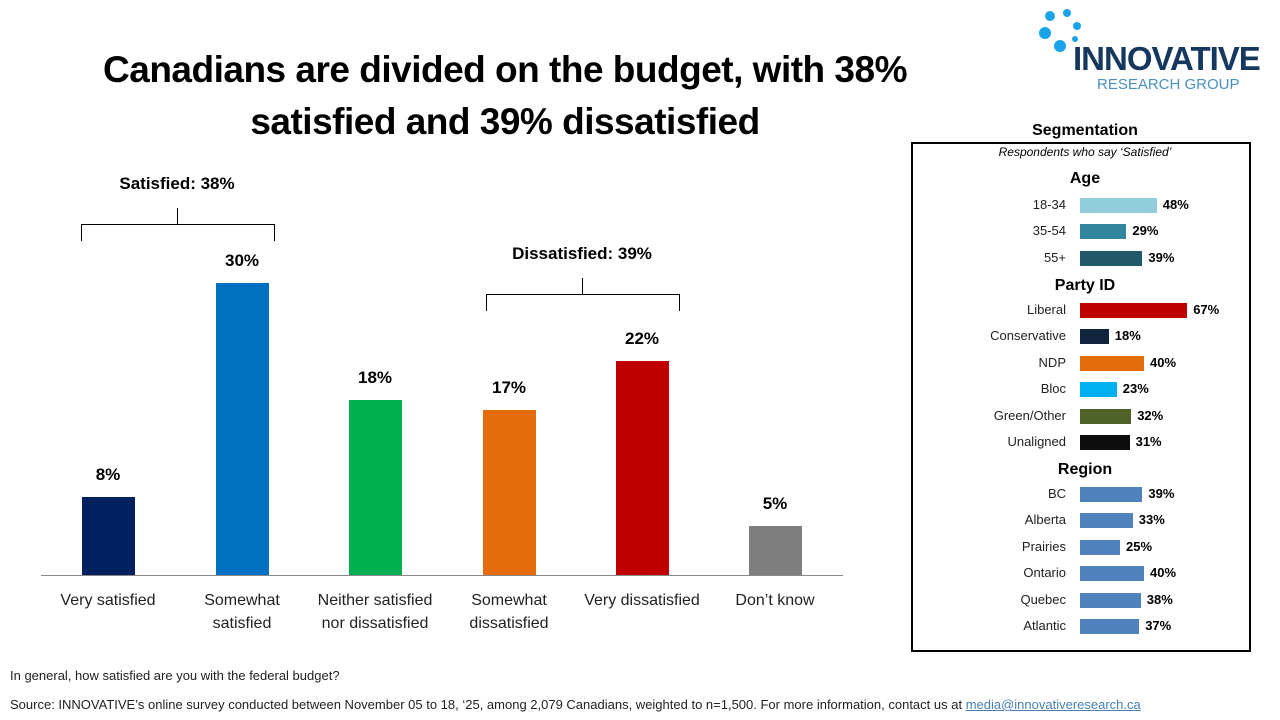 The image size is (1280, 720). Describe the element at coordinates (1060, 30) in the screenshot. I see `logo-dots-icon` at that location.